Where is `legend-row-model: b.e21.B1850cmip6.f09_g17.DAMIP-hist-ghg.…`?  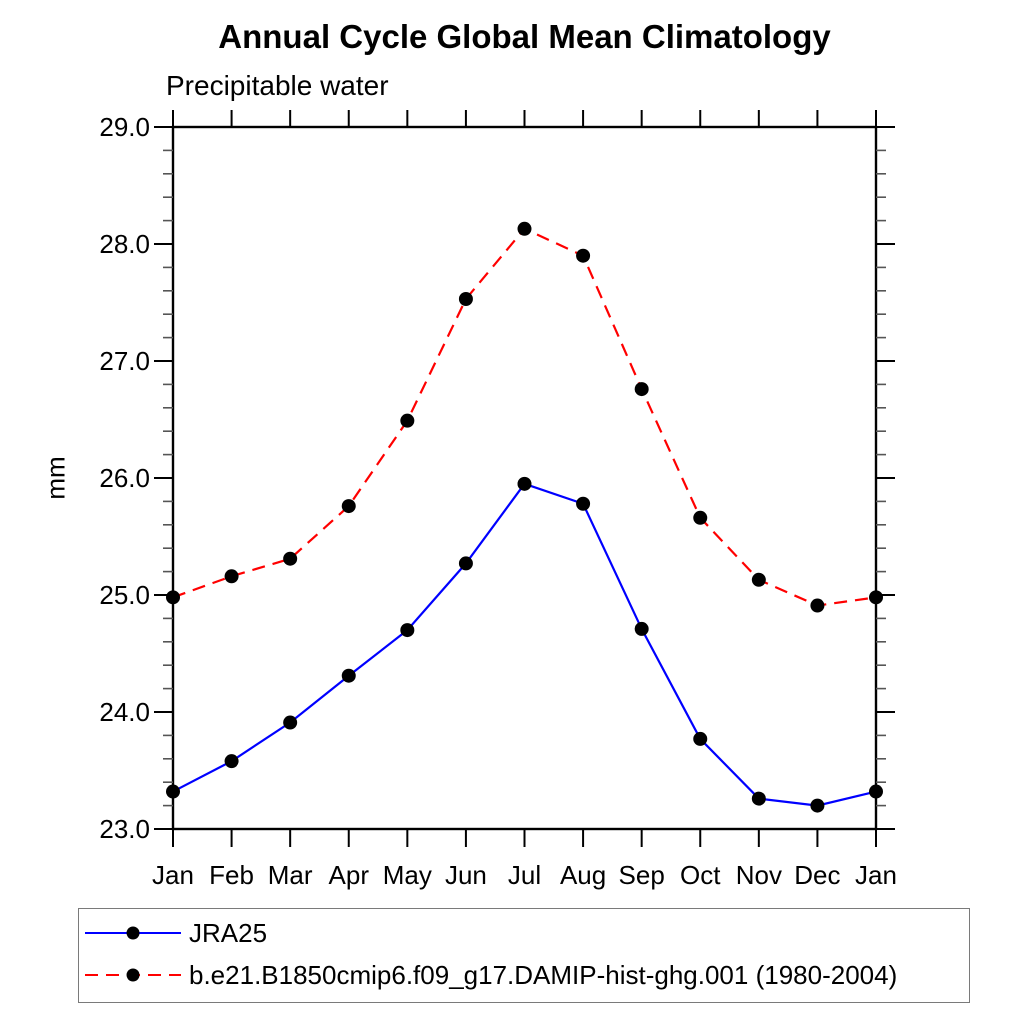 legend-row-model: b.e21.B1850cmip6.f09_g17.DAMIP-hist-ghg.… is located at coordinates (524, 975).